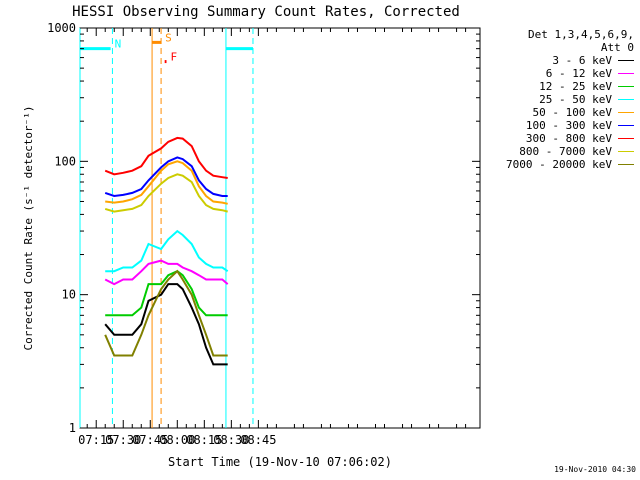 This screenshot has height=480, width=640. I want to click on legend-item: 800 - 7000 keV, so click(554, 151).